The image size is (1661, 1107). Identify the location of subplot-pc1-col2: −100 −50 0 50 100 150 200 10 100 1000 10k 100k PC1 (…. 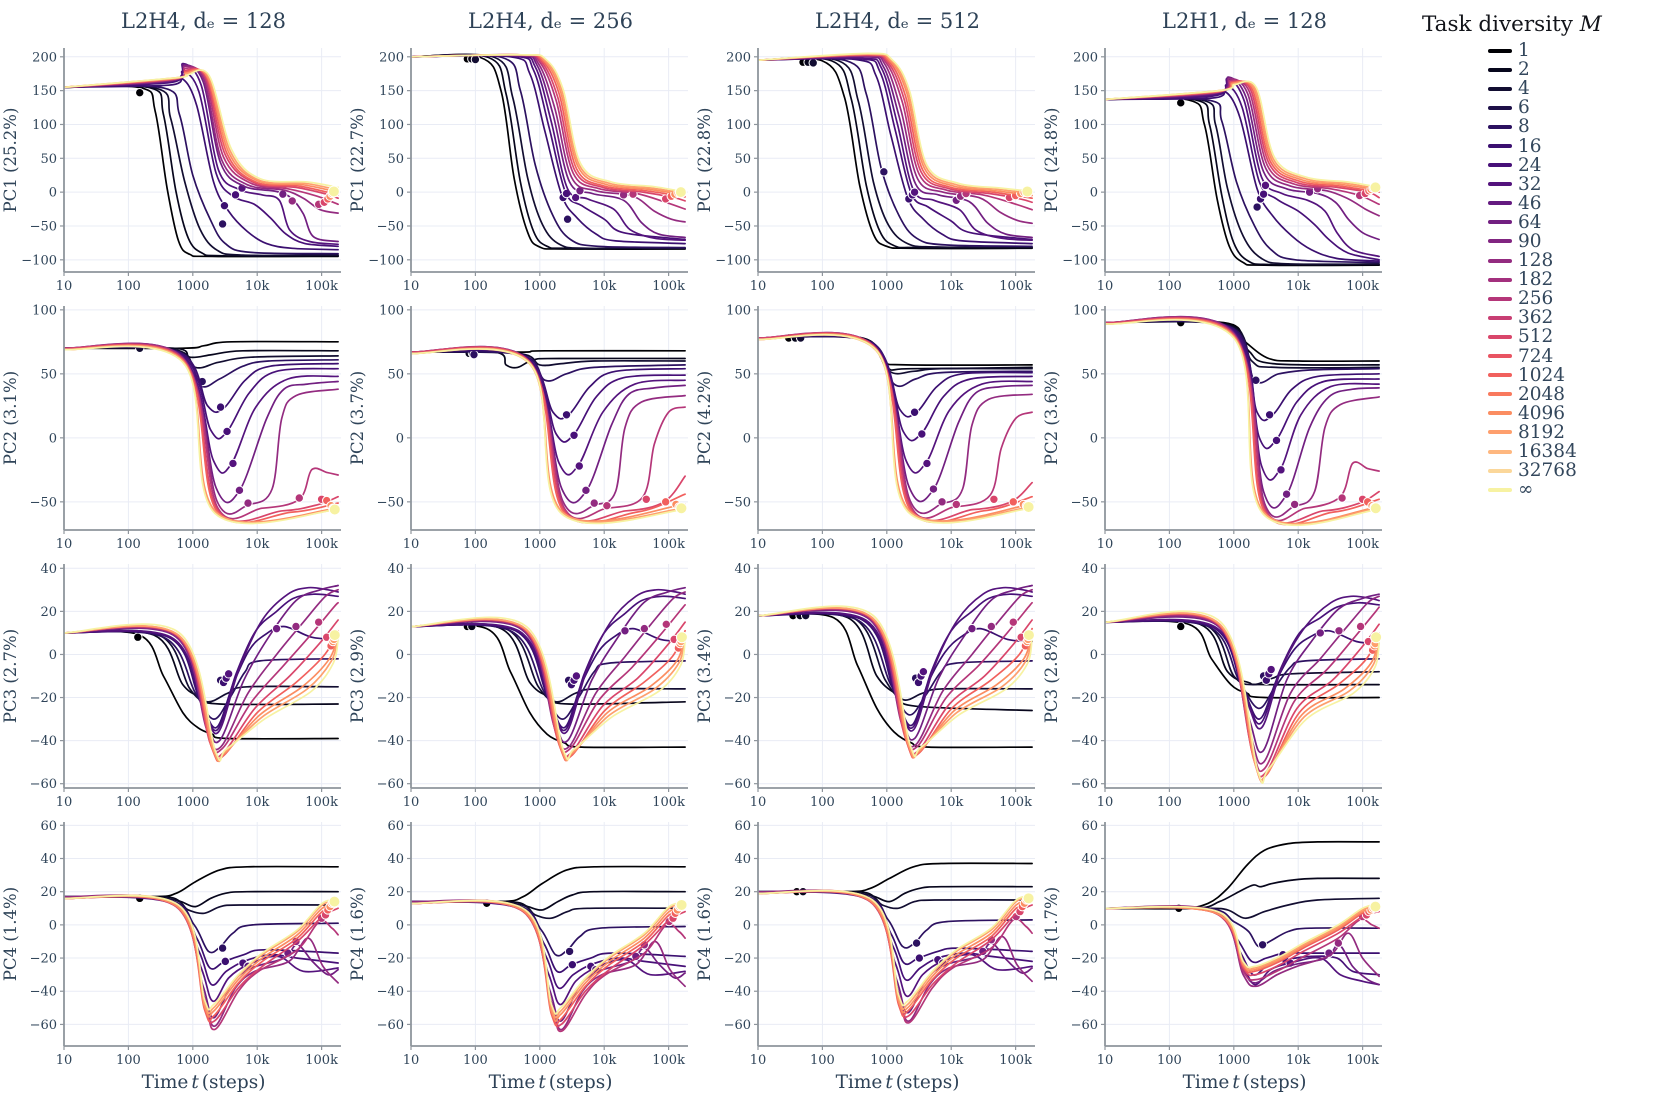
(520, 169).